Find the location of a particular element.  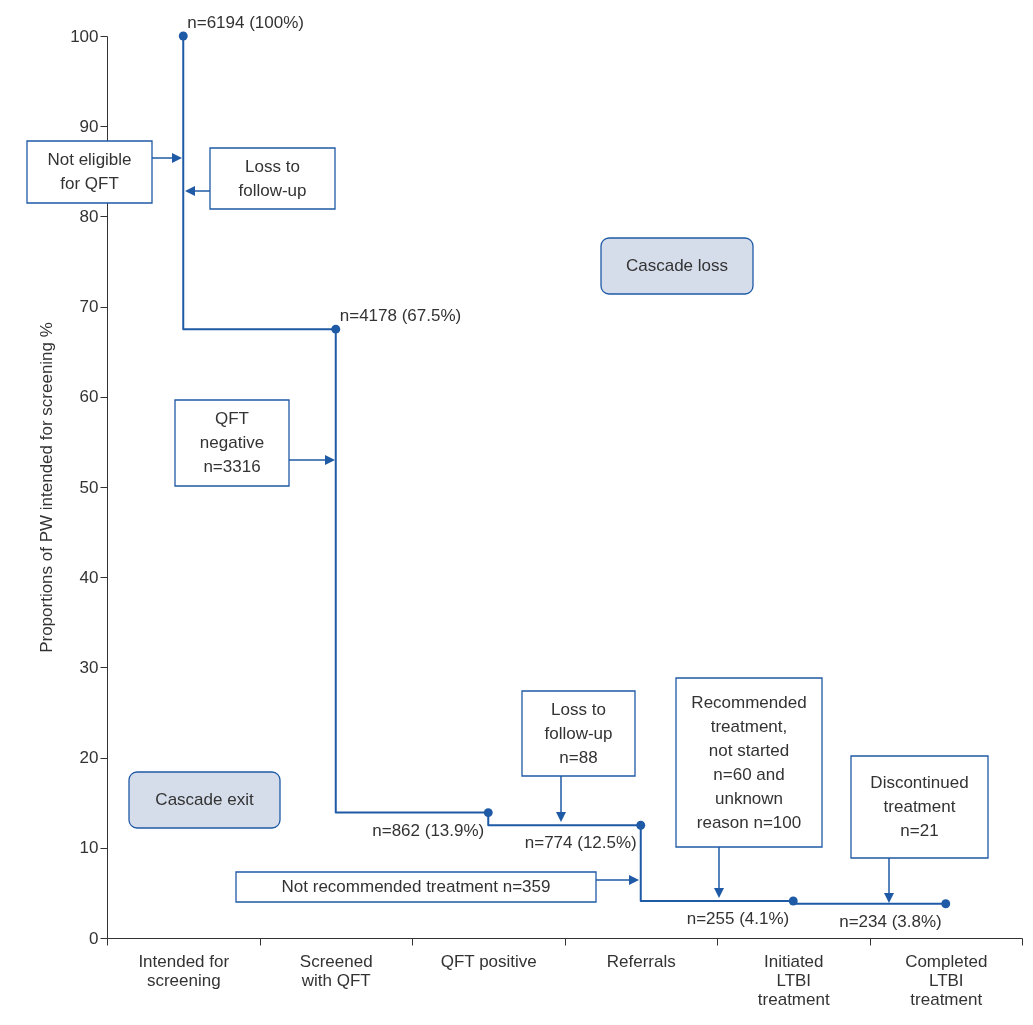

y-tick-label: 40 is located at coordinates (89, 577).